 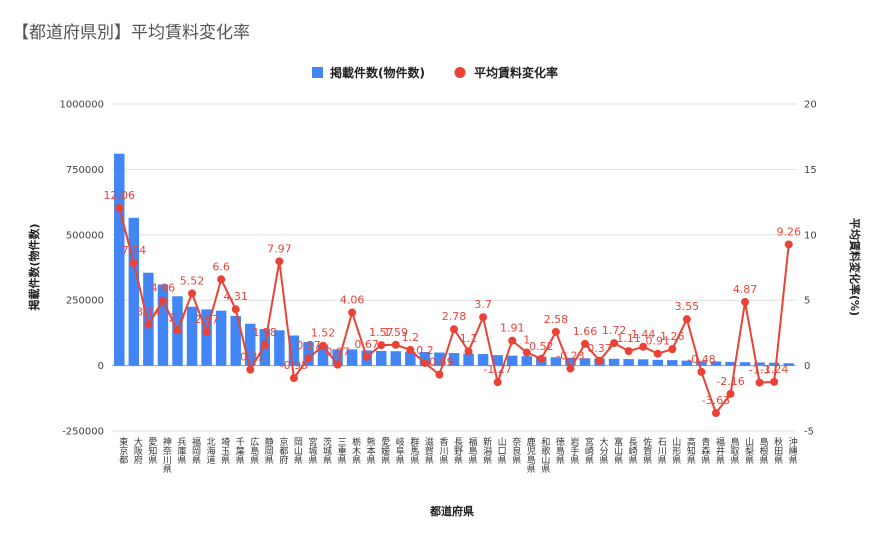 I want to click on x-tick-label: 宮城県, so click(x=311, y=450).